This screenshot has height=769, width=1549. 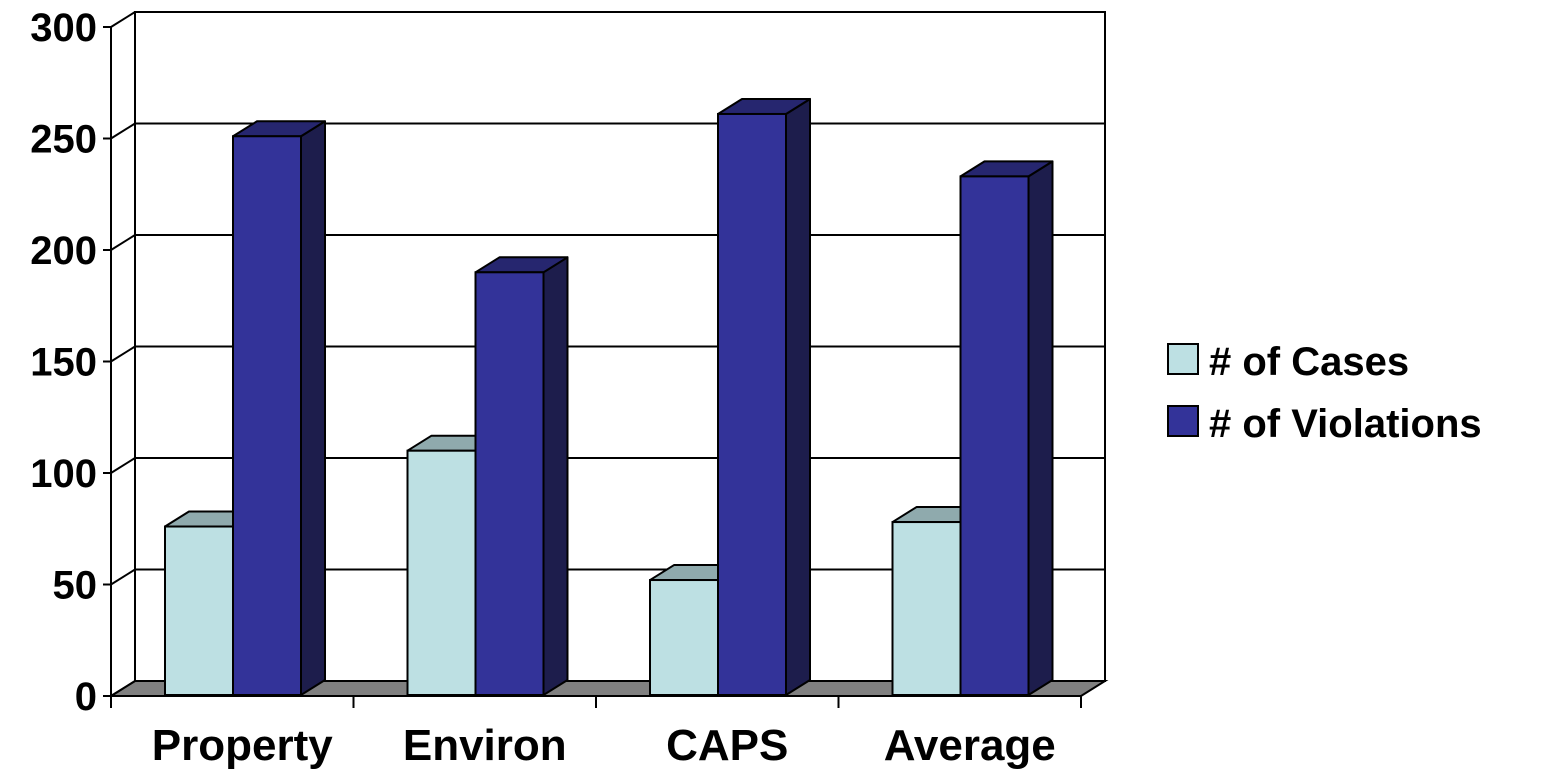 I want to click on y-tick-label: 150, so click(x=63, y=363).